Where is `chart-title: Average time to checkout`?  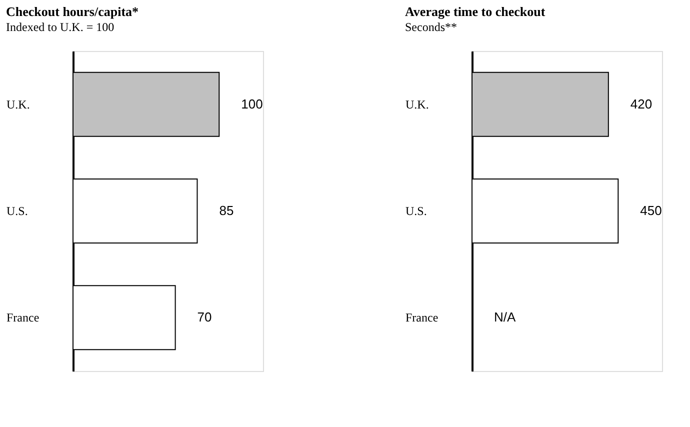
chart-title: Average time to checkout is located at coordinates (475, 11).